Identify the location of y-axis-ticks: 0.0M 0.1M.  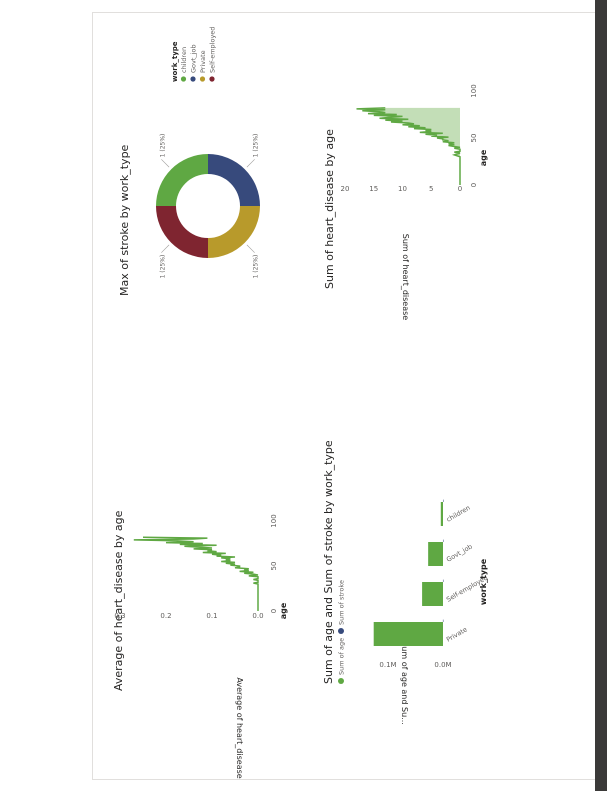
(415, 665).